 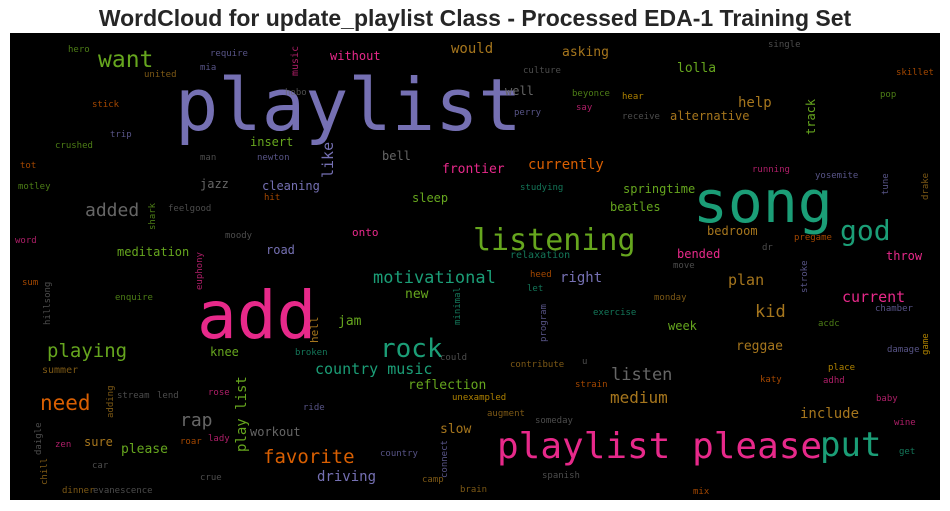 I want to click on word: well, so click(x=519, y=91).